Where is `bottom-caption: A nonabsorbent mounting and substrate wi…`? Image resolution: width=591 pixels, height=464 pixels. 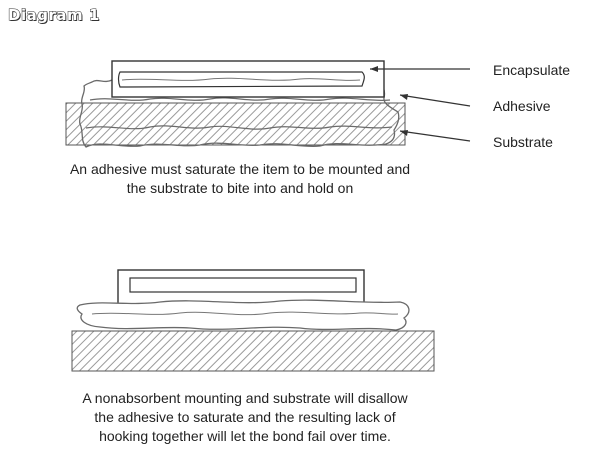 bottom-caption: A nonabsorbent mounting and substrate wi… is located at coordinates (245, 417).